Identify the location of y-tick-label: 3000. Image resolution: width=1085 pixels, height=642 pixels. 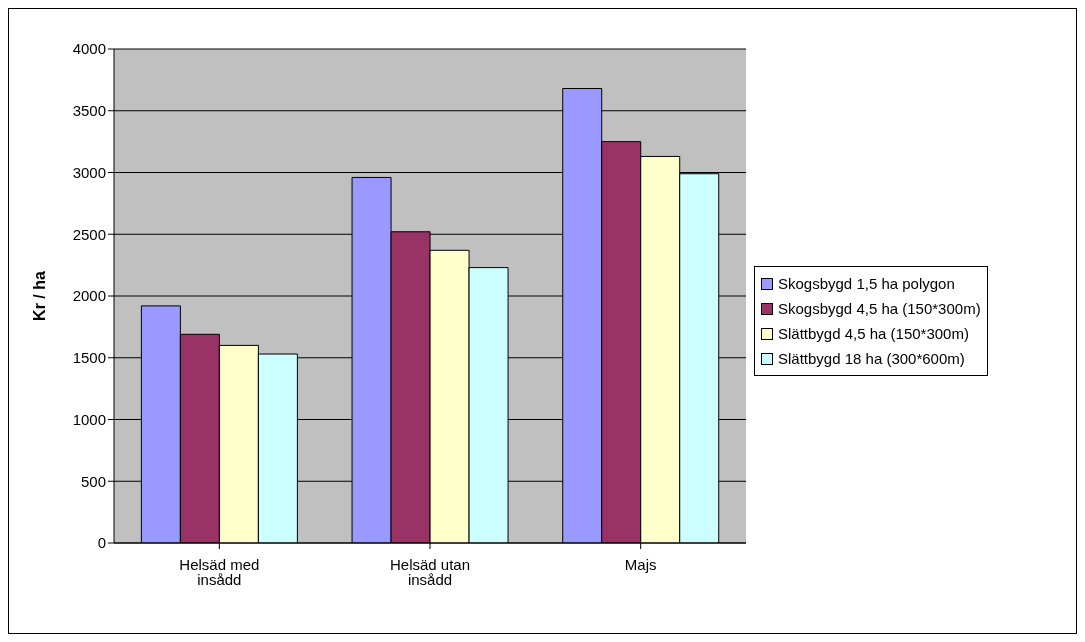
(89, 172).